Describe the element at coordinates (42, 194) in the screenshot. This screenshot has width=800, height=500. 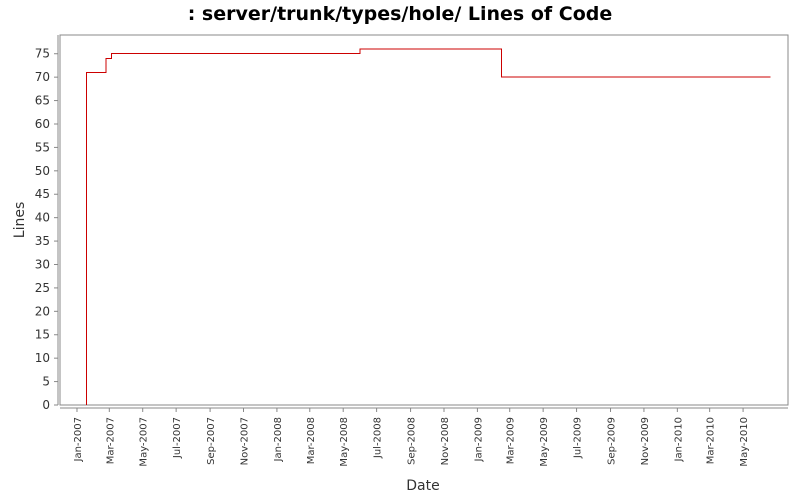
I see `y-tick-label: 45` at that location.